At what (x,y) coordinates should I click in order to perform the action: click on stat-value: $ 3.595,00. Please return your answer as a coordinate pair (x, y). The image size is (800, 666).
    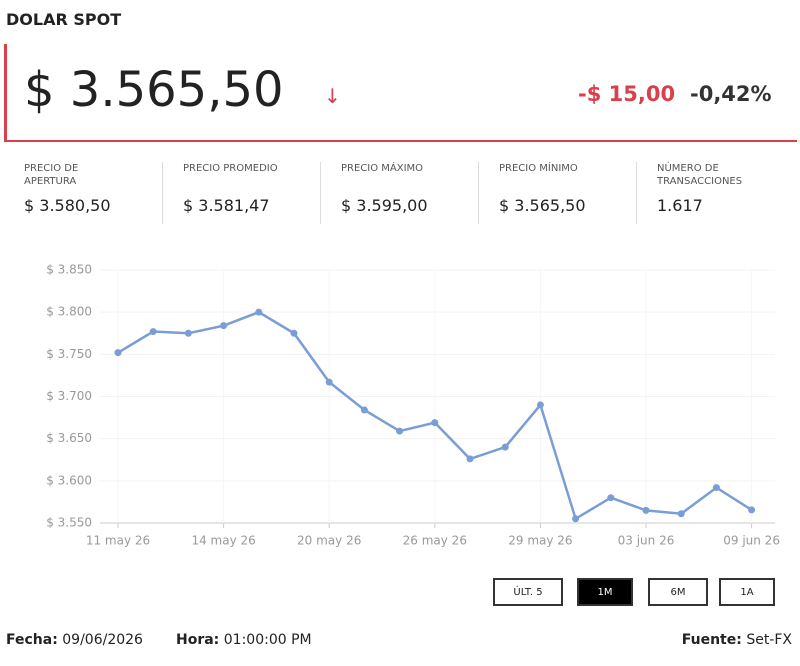
    Looking at the image, I should click on (384, 205).